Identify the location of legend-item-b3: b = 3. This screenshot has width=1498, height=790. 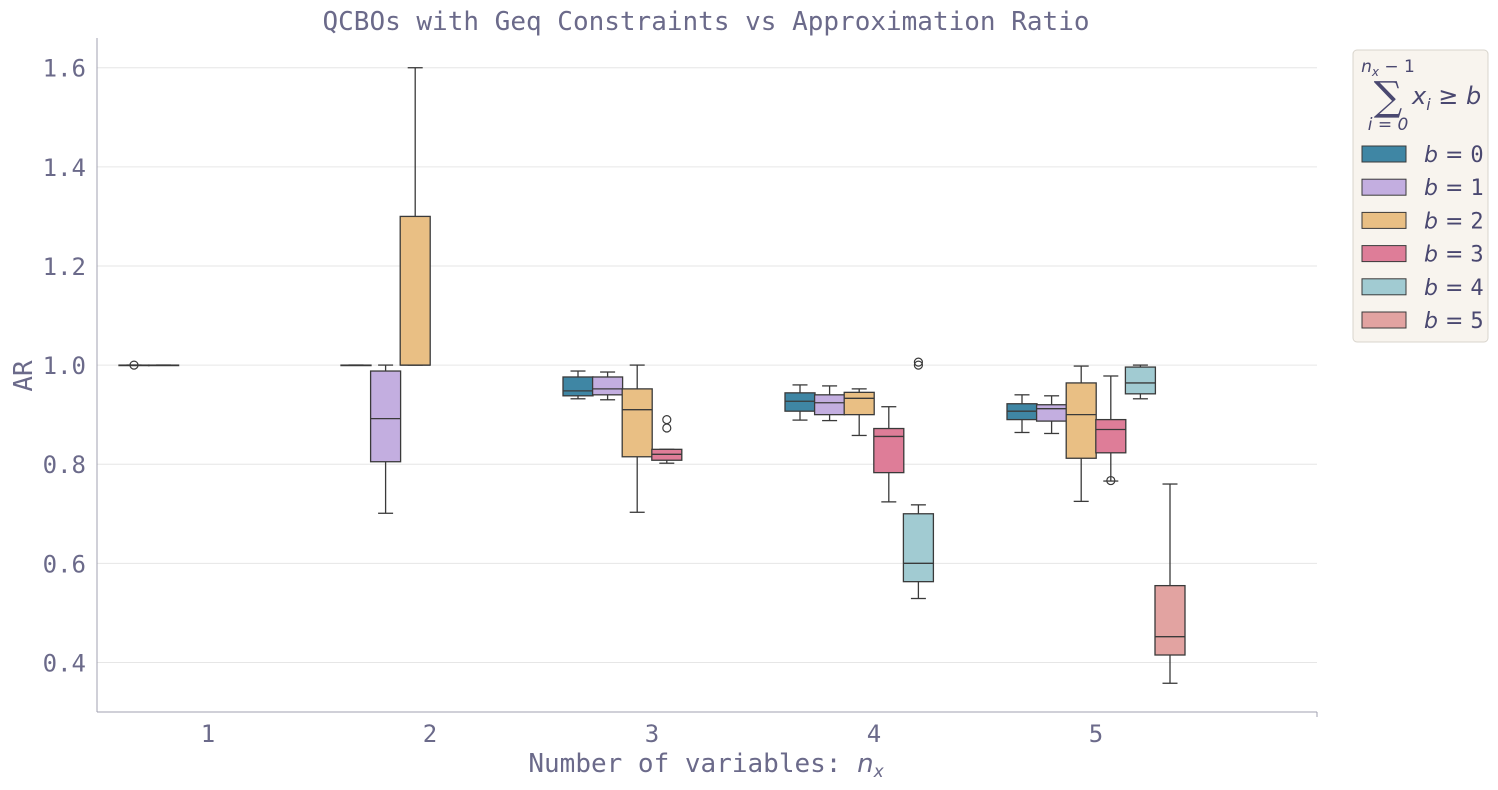
(1422, 255).